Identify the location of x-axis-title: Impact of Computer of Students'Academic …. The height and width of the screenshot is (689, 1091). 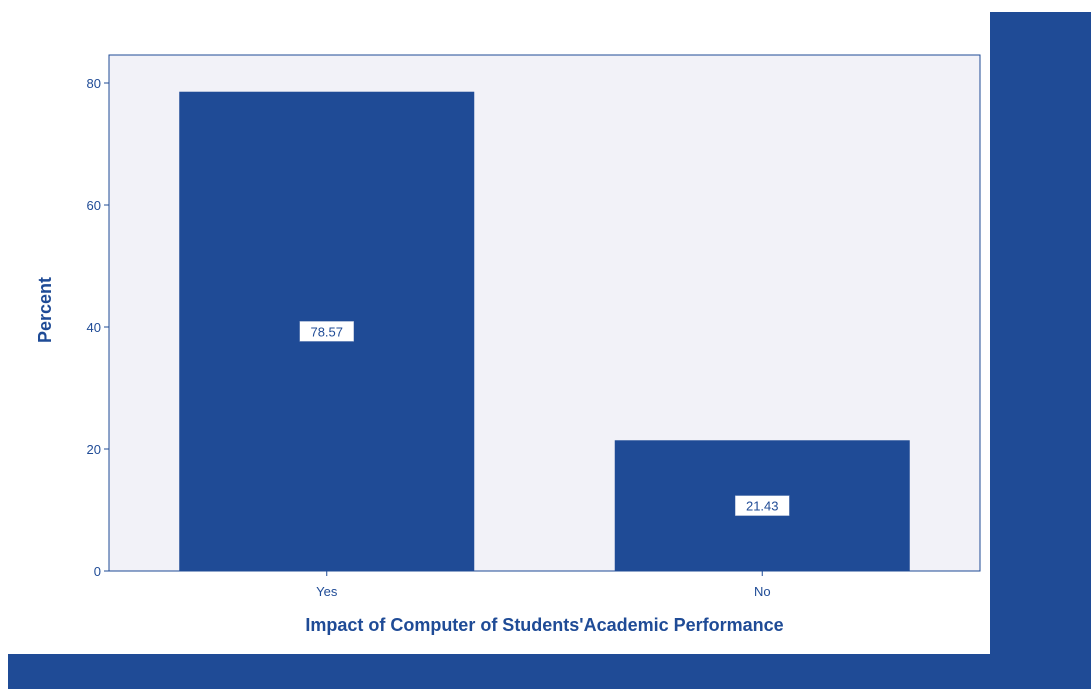
(544, 625).